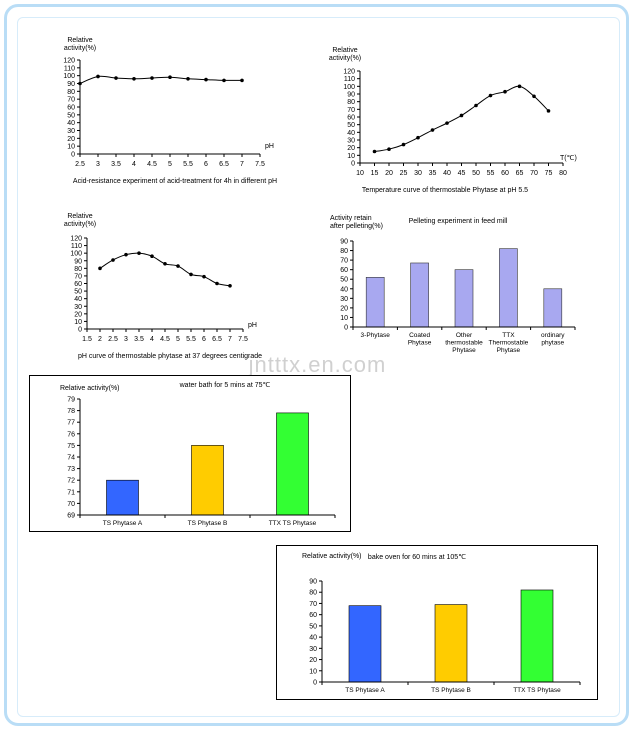 This screenshot has width=635, height=732. I want to click on pellet-y-tick-label: 30, so click(344, 299).